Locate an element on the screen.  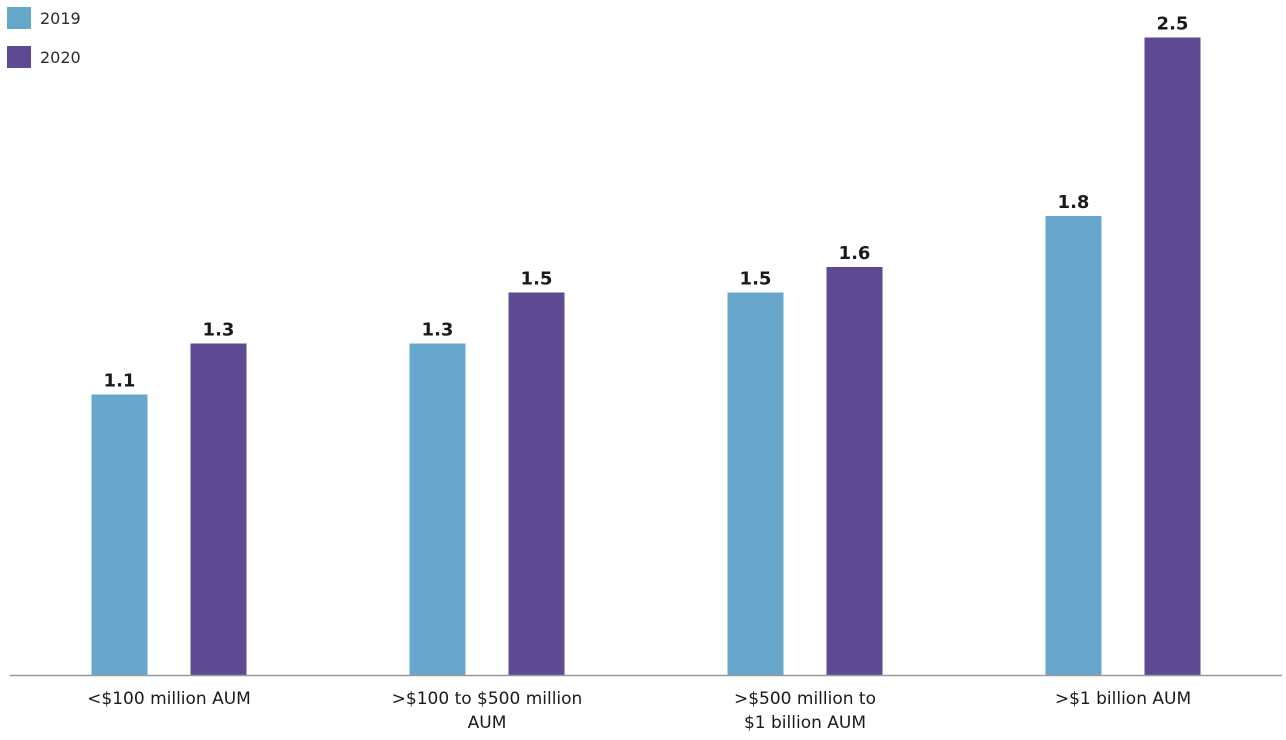
x-tick-label-line: <$100 million AUM is located at coordinates (169, 699).